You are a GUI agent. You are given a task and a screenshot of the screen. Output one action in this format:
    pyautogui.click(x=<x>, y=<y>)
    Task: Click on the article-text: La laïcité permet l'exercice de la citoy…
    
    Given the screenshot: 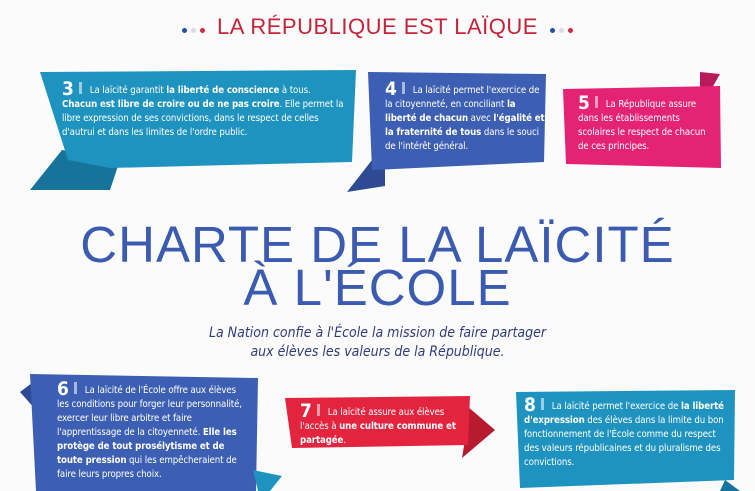 What is the action you would take?
    pyautogui.click(x=462, y=97)
    